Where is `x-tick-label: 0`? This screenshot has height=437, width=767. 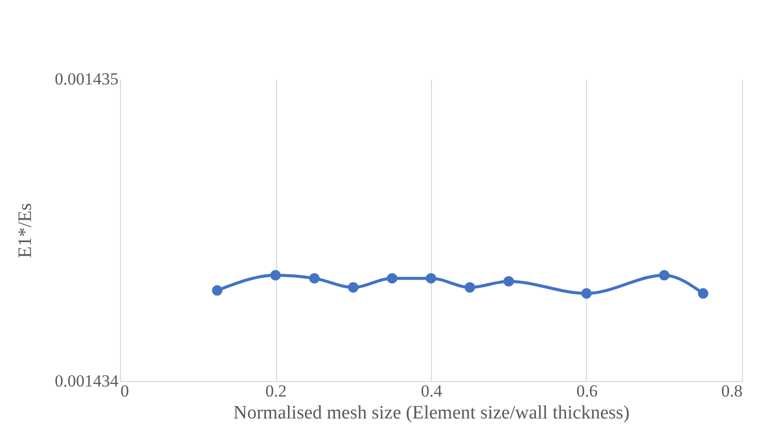
x-tick-label: 0 is located at coordinates (124, 391).